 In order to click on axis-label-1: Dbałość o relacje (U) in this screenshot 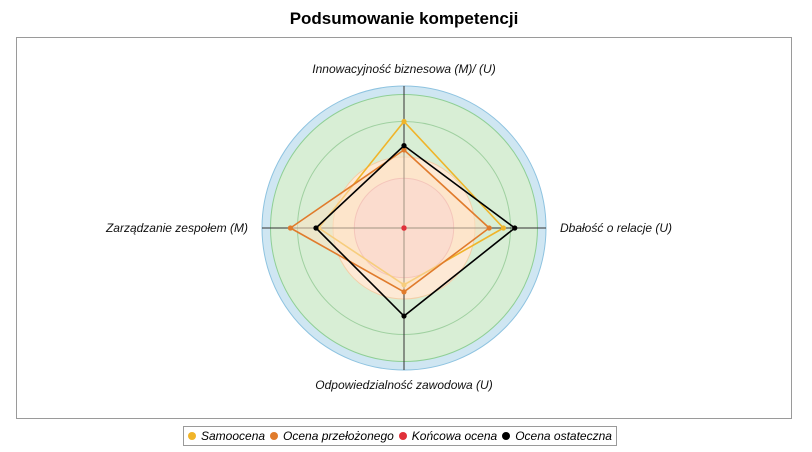, I will do `click(616, 228)`.